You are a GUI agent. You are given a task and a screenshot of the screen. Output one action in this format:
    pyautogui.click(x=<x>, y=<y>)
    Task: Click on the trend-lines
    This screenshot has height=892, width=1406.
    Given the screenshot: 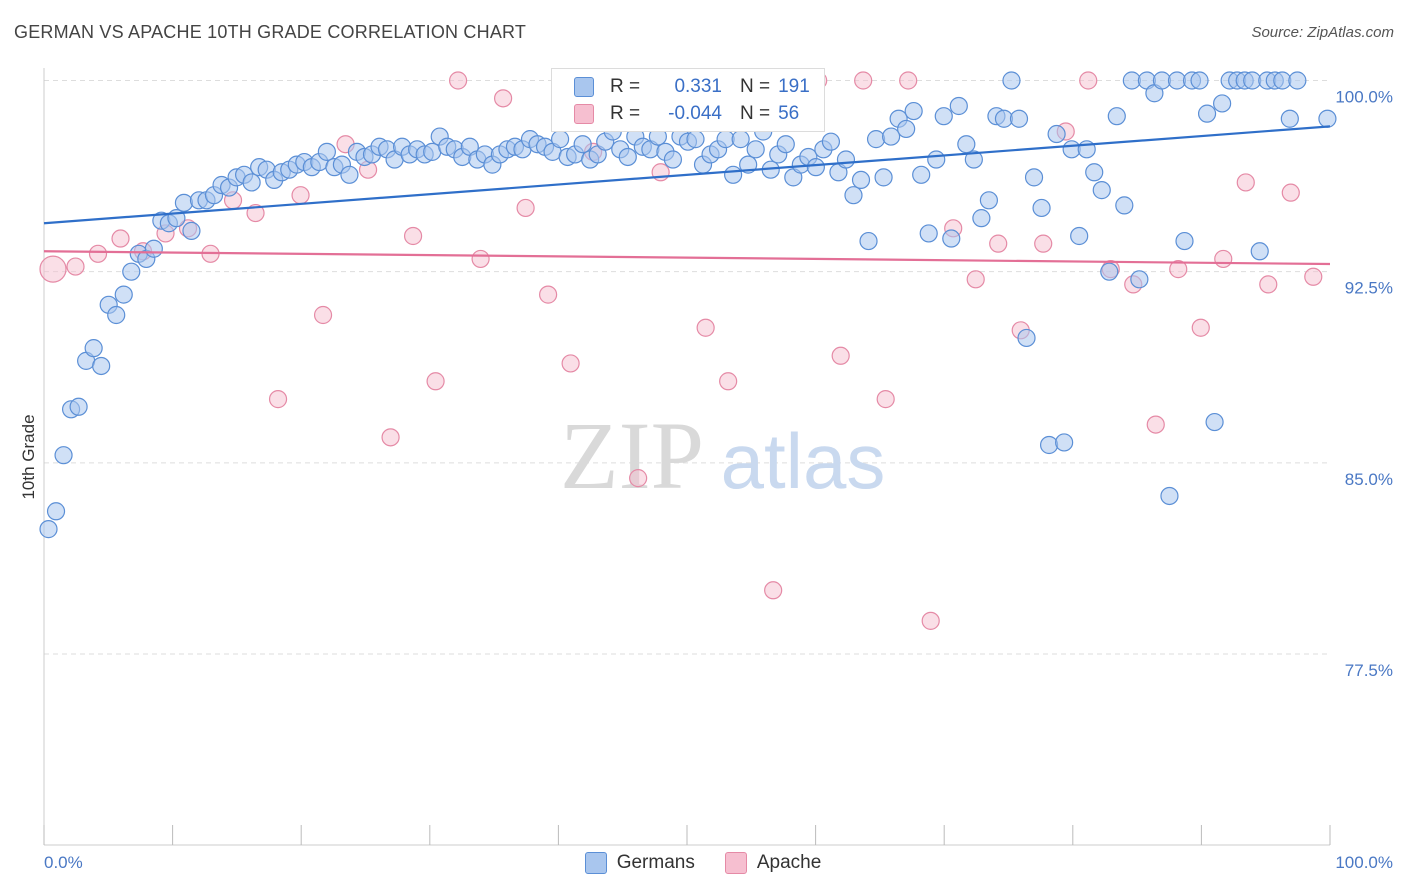 What is the action you would take?
    pyautogui.click(x=687, y=195)
    